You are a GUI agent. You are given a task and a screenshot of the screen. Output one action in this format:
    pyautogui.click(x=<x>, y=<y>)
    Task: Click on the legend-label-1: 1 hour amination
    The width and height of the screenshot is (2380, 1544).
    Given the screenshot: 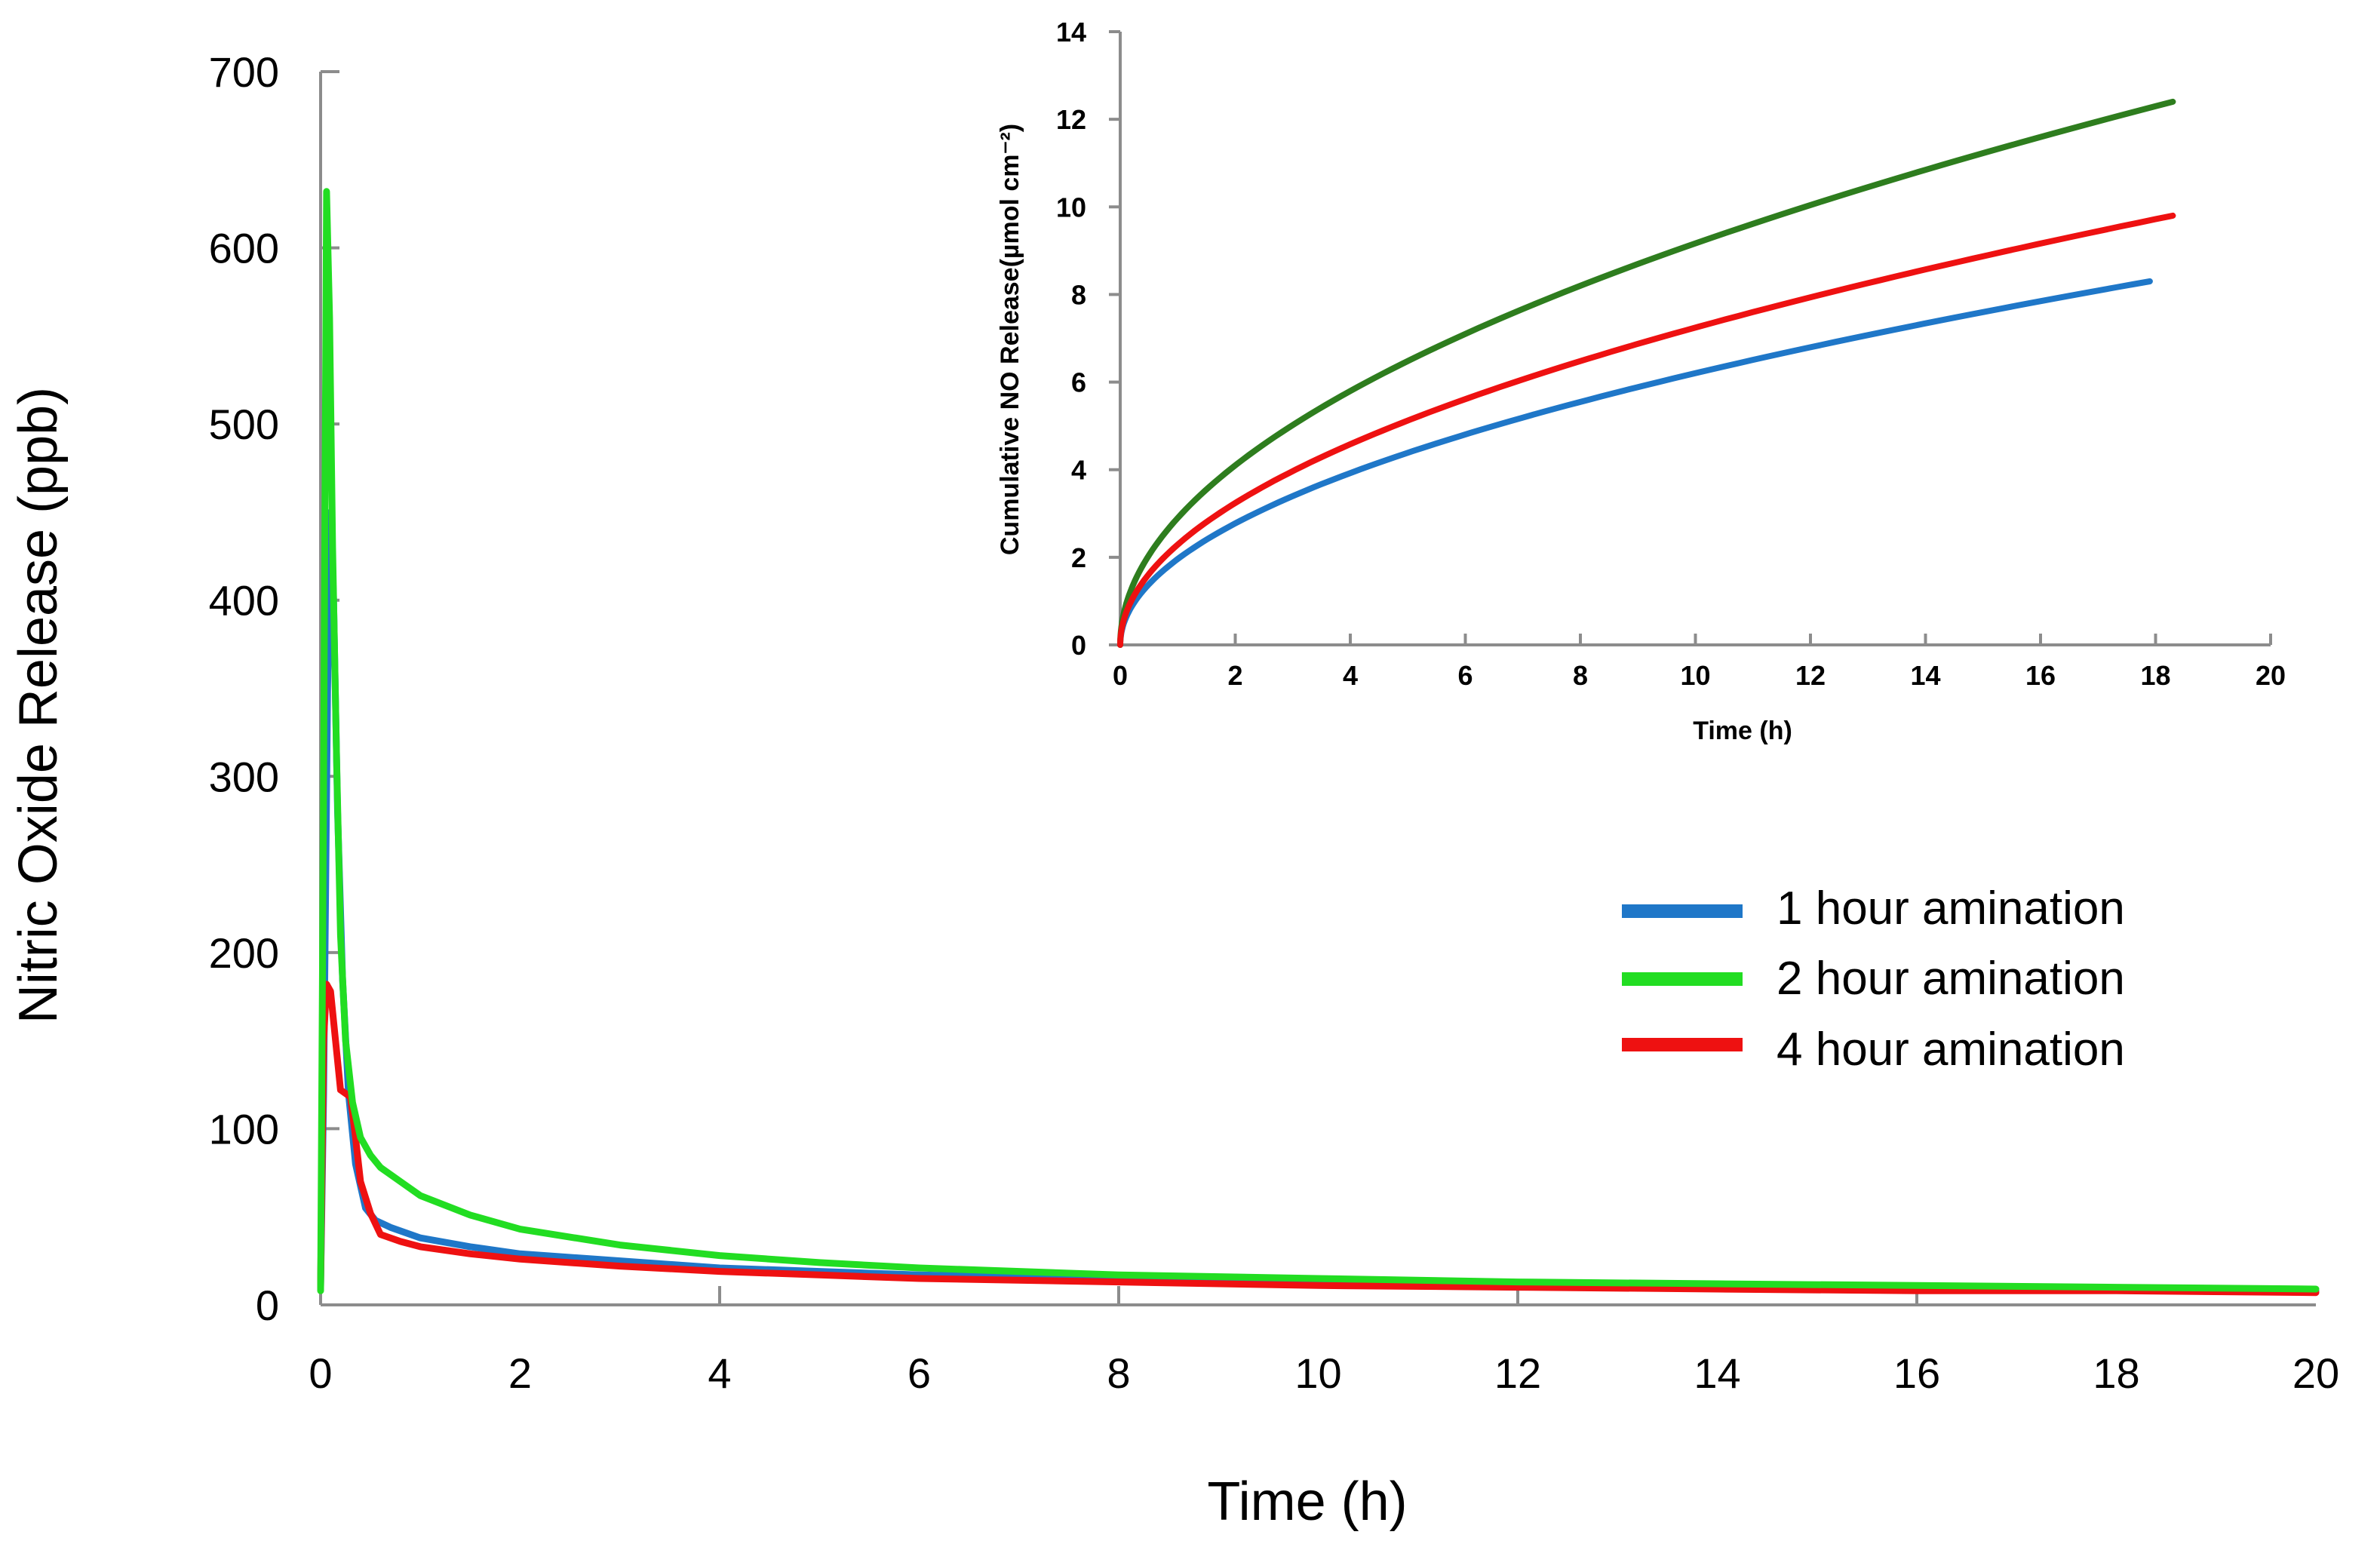 What is the action you would take?
    pyautogui.click(x=1951, y=909)
    